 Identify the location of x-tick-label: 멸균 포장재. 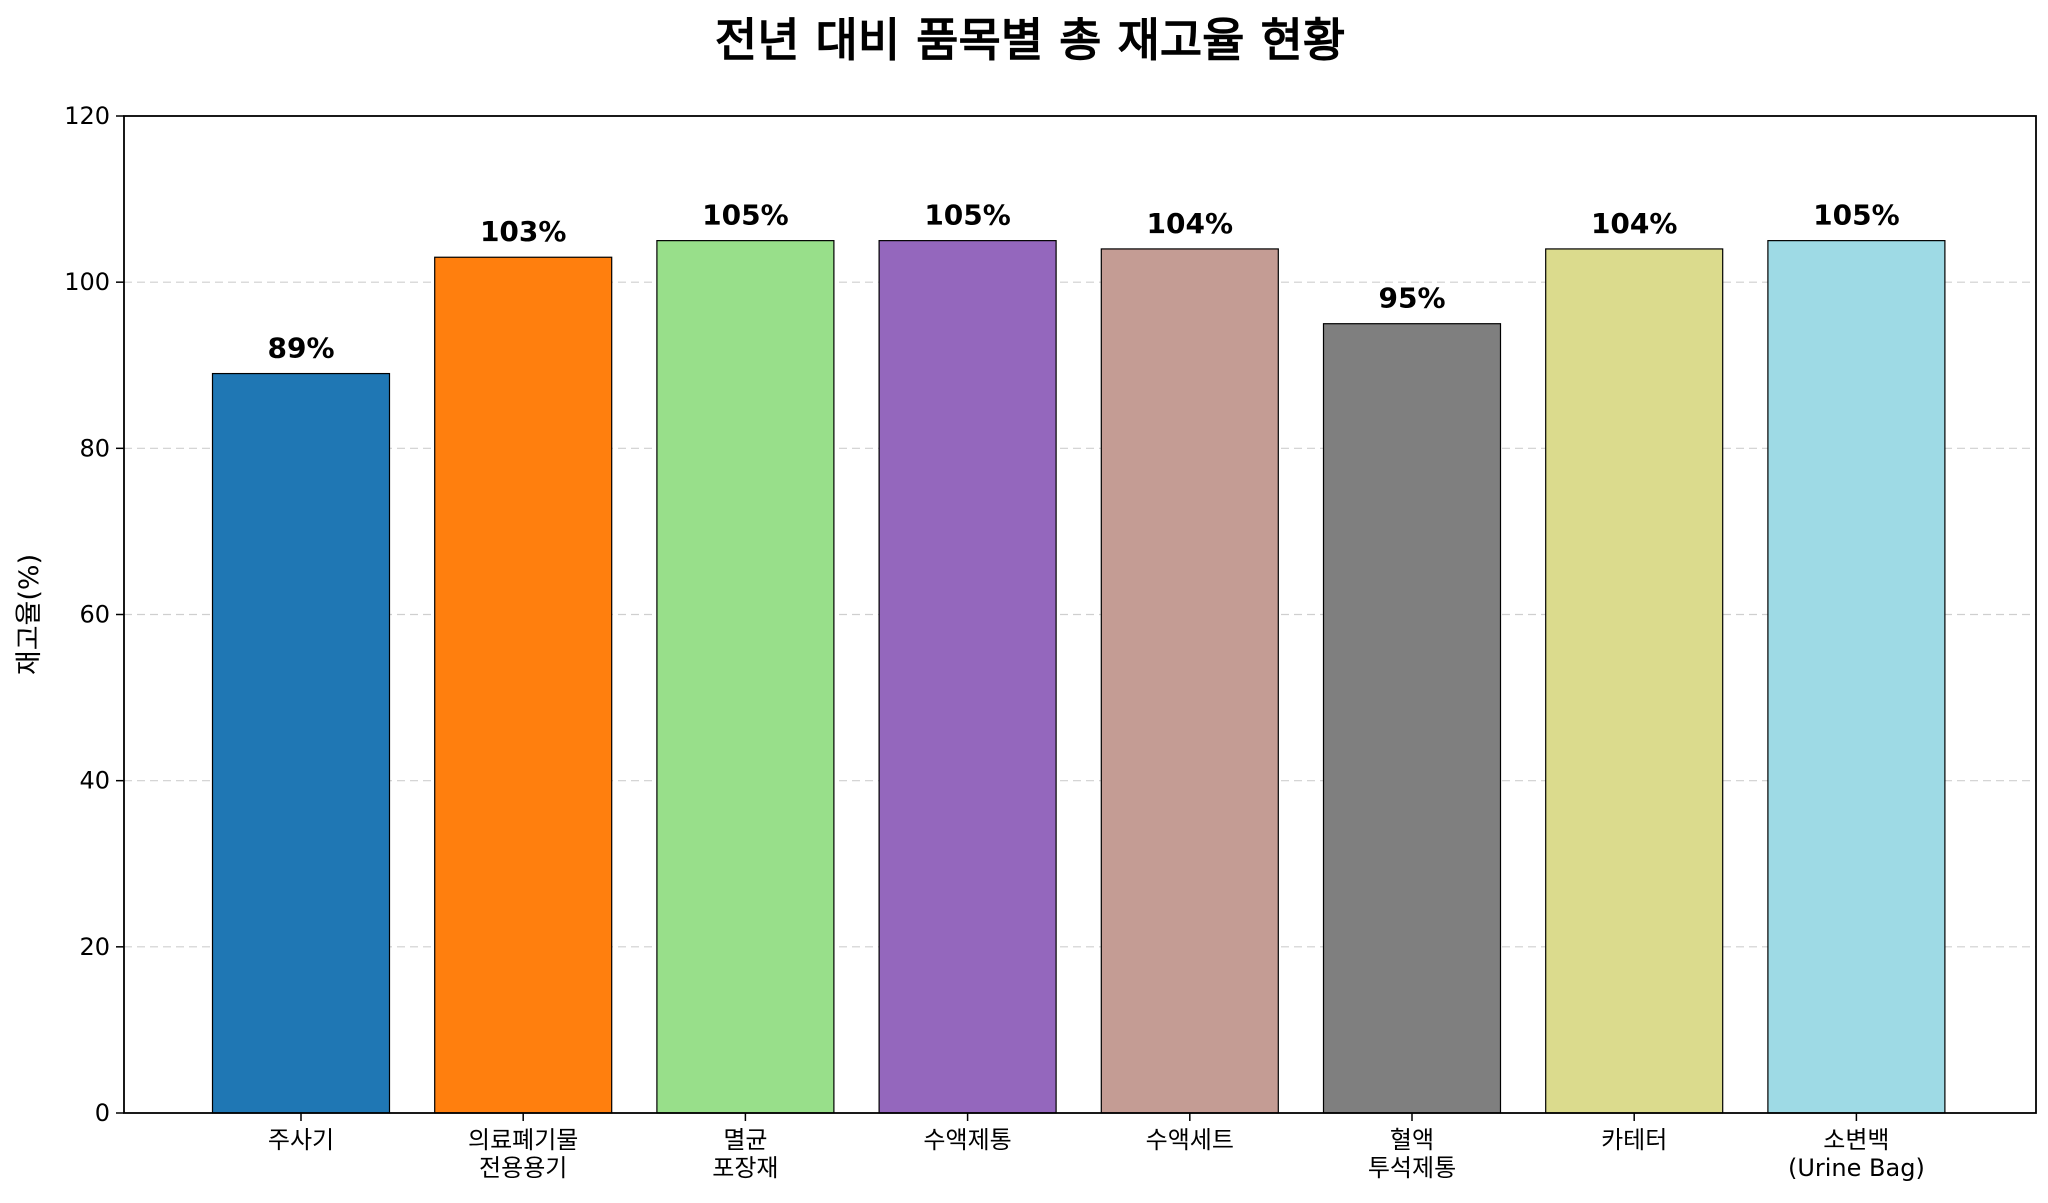
(745, 1154).